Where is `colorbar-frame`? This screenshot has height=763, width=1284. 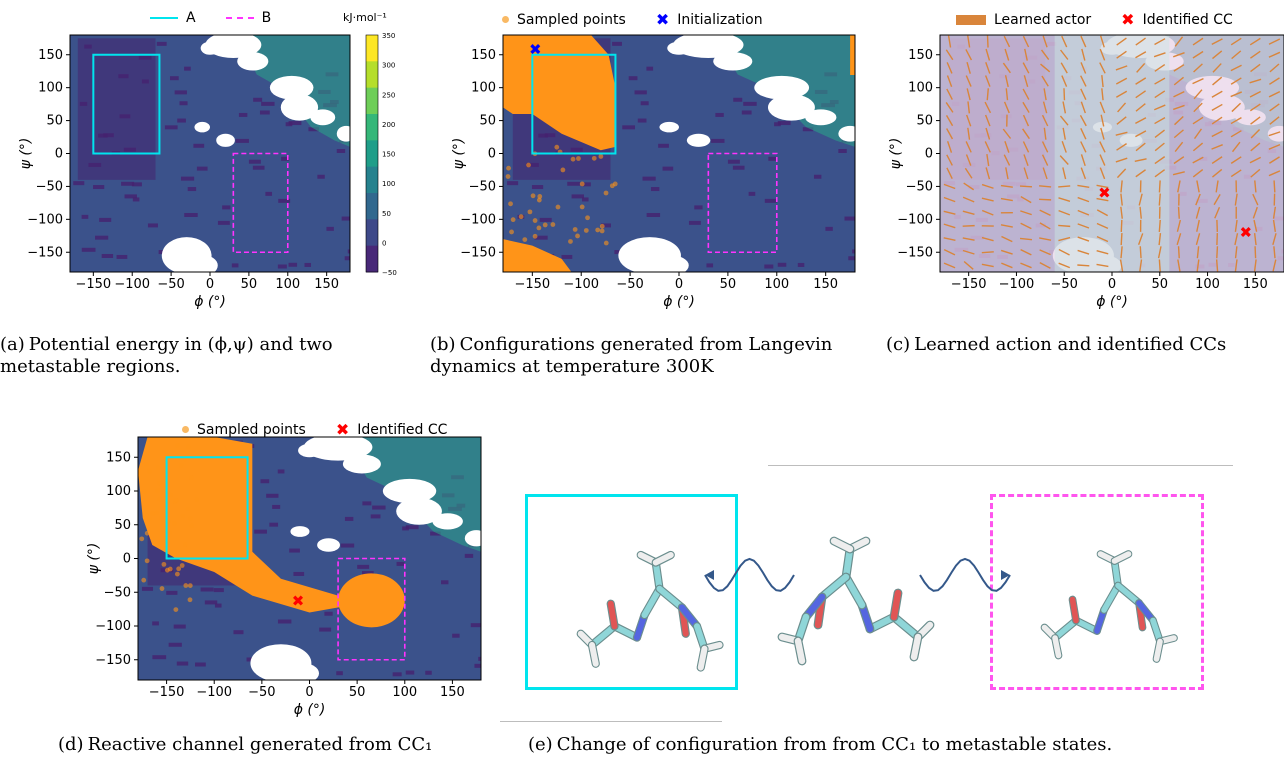 colorbar-frame is located at coordinates (372, 153).